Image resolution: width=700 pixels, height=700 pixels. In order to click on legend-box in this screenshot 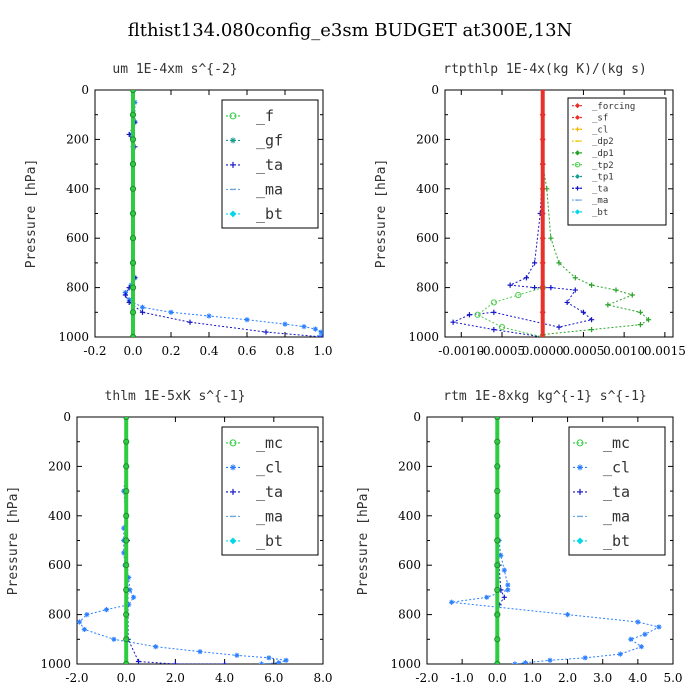, I will do `click(617, 161)`.